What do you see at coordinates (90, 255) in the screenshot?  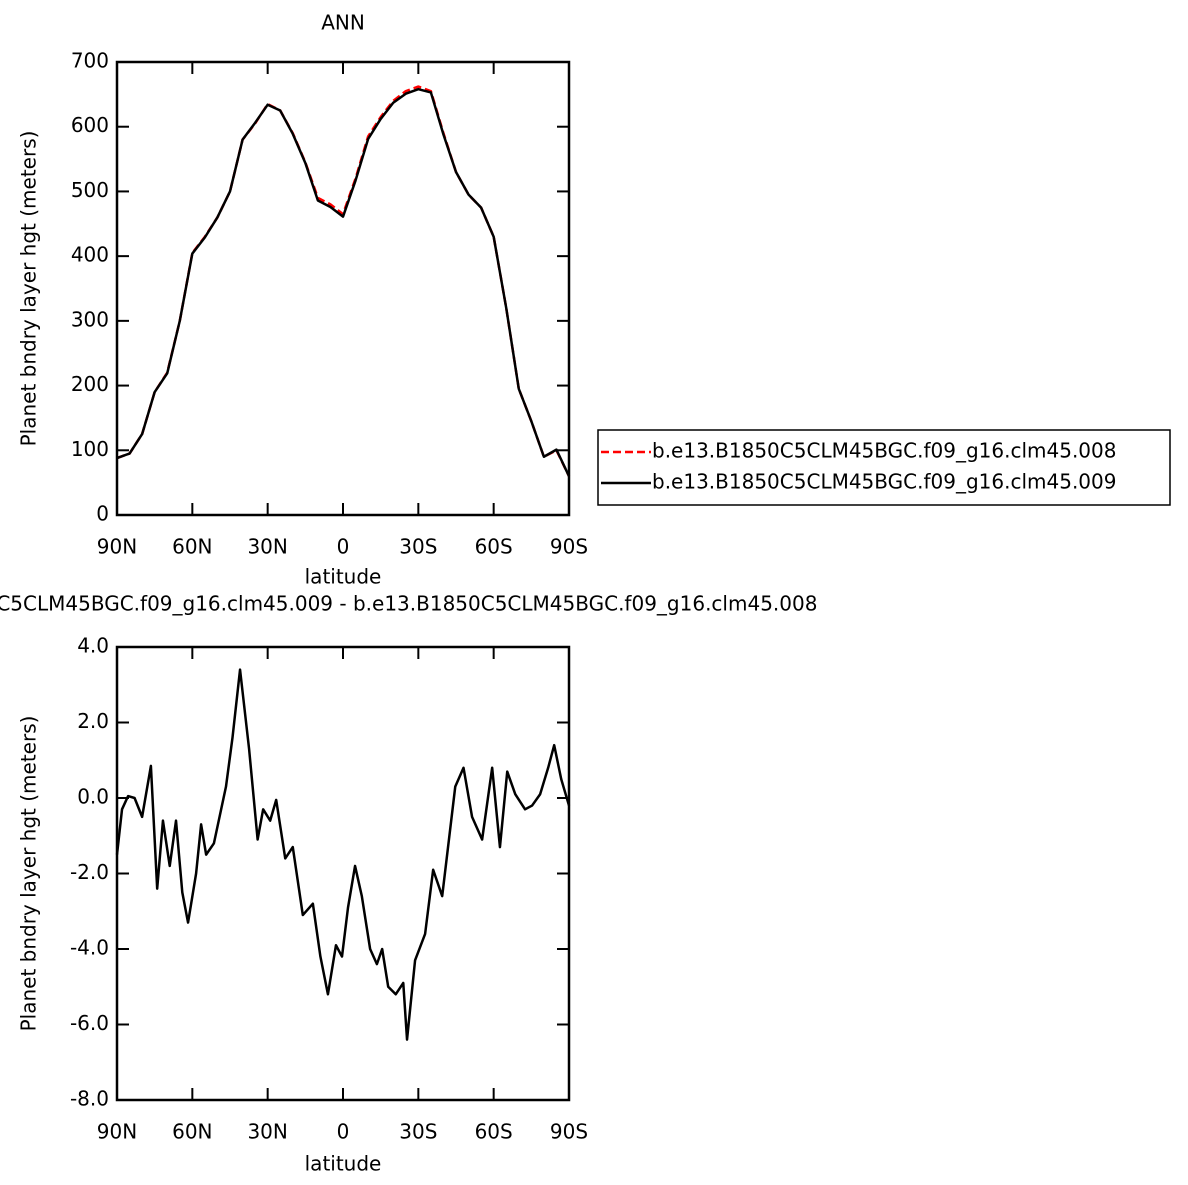 I see `y-tick-label: 400` at bounding box center [90, 255].